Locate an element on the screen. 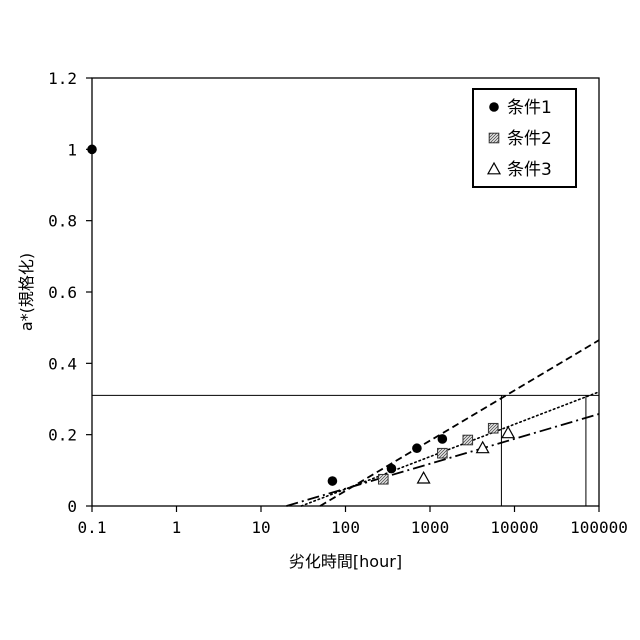 This screenshot has width=640, height=640. legend-label-series-2: 条件2 is located at coordinates (529, 139).